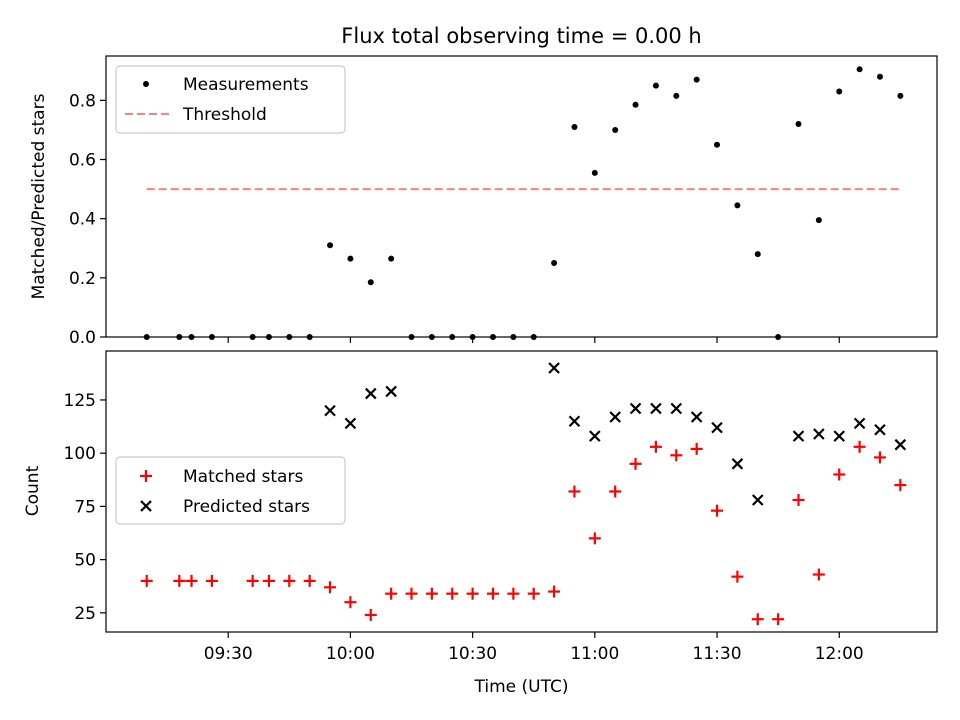 The image size is (960, 720). What do you see at coordinates (521, 36) in the screenshot?
I see `top-title: Flux total observing time = 0.00 h` at bounding box center [521, 36].